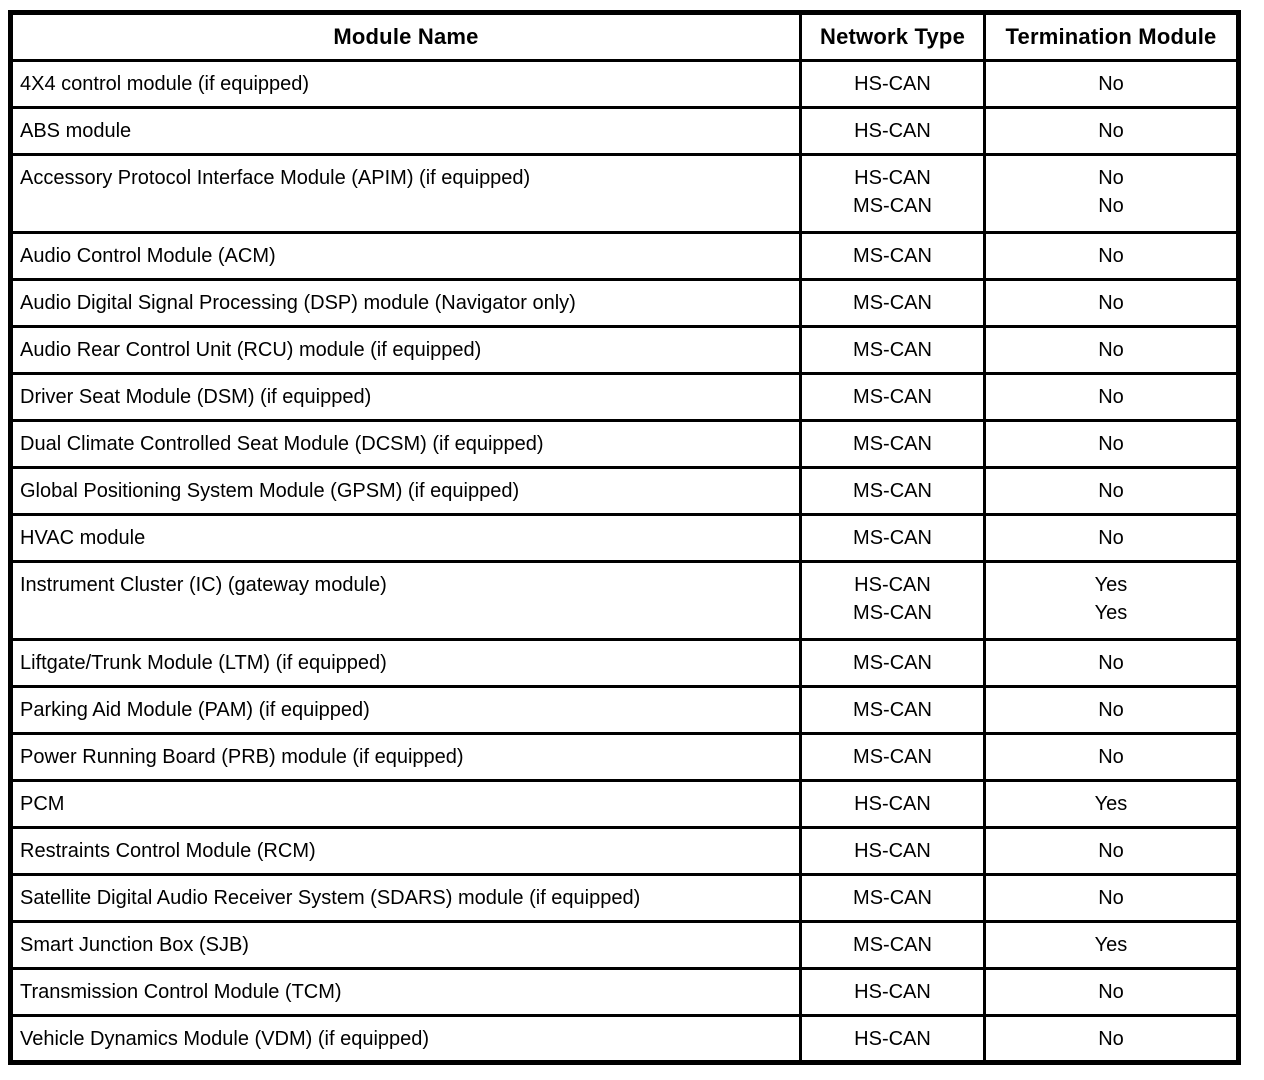 This screenshot has width=1264, height=1080. What do you see at coordinates (405, 851) in the screenshot?
I see `module-name-cell: Restraints Control Module (RCM)` at bounding box center [405, 851].